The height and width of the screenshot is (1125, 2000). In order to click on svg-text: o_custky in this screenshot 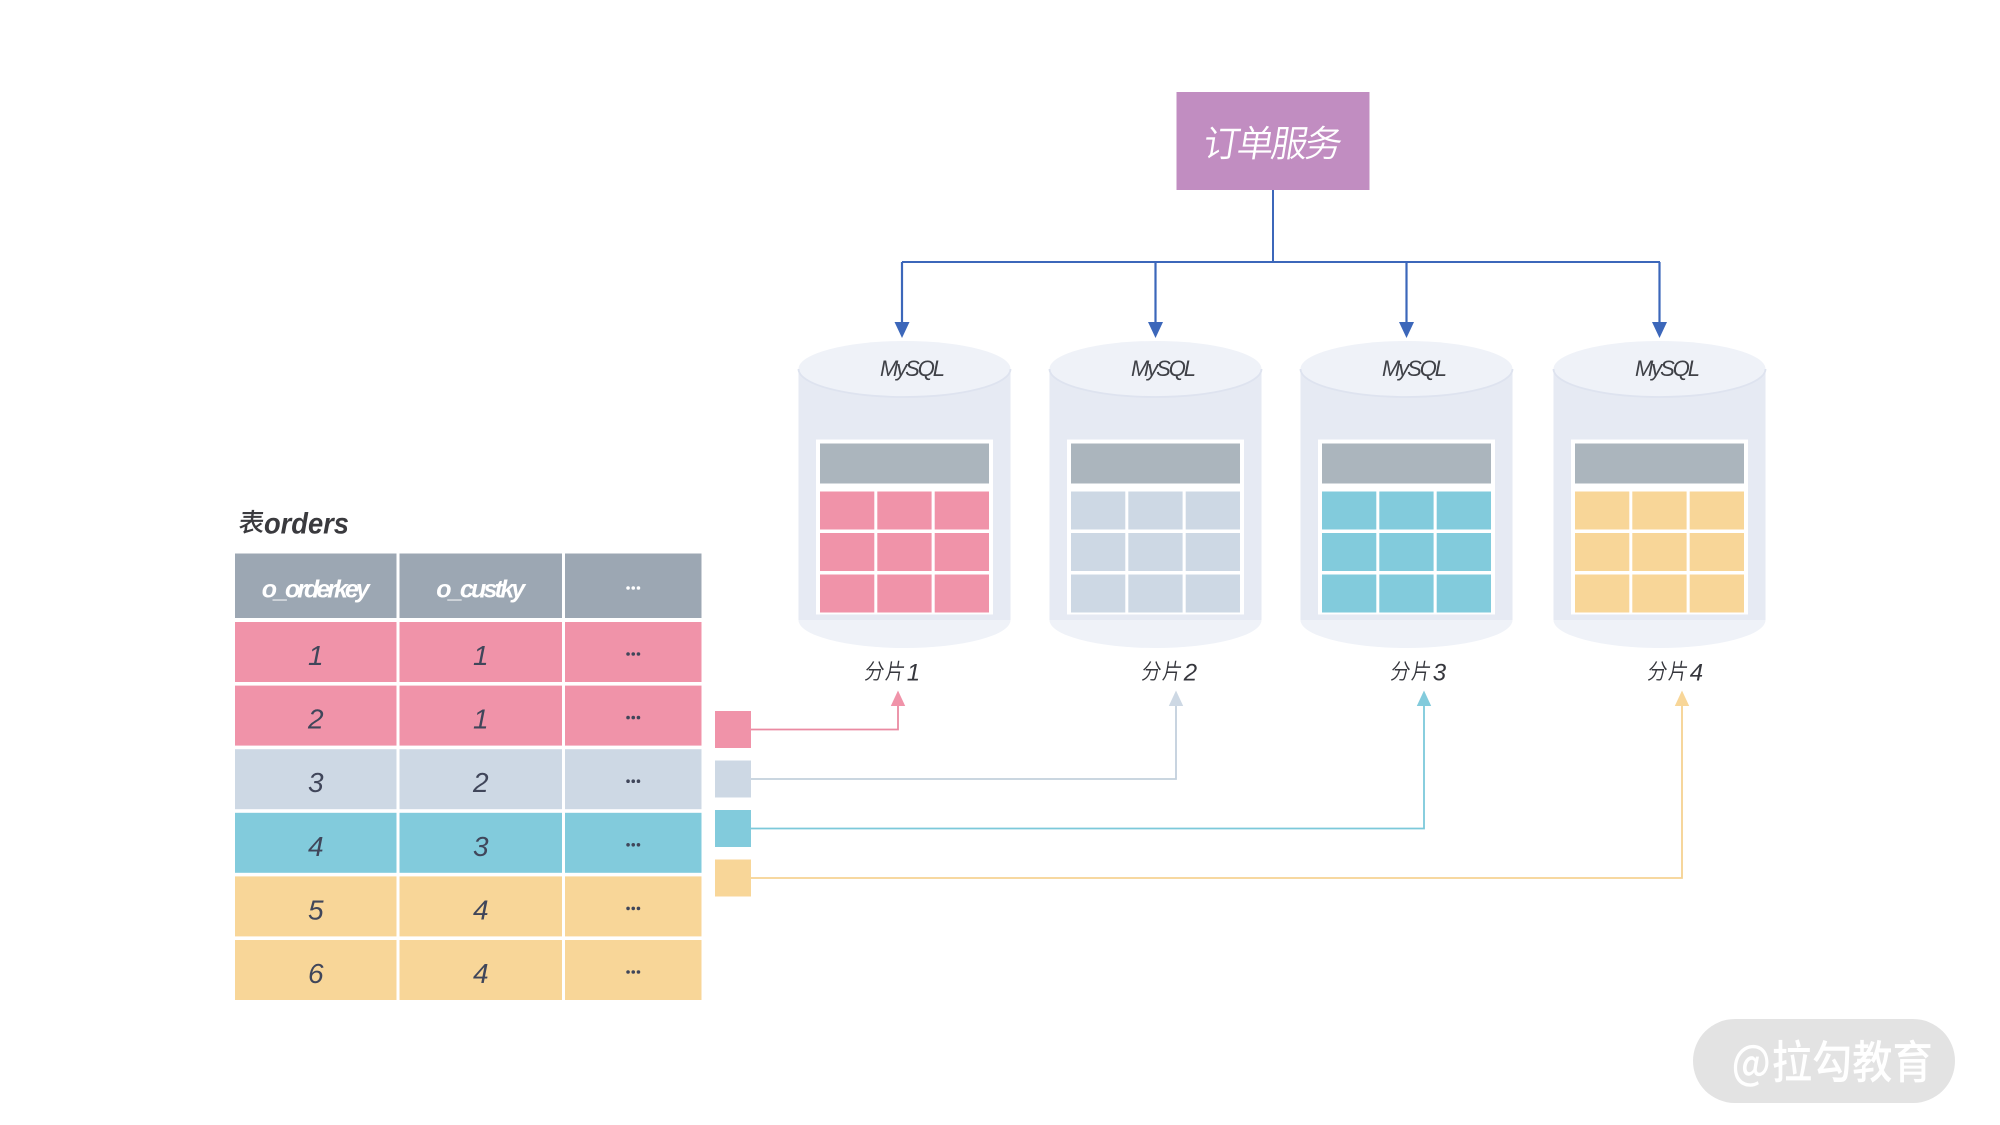, I will do `click(481, 590)`.